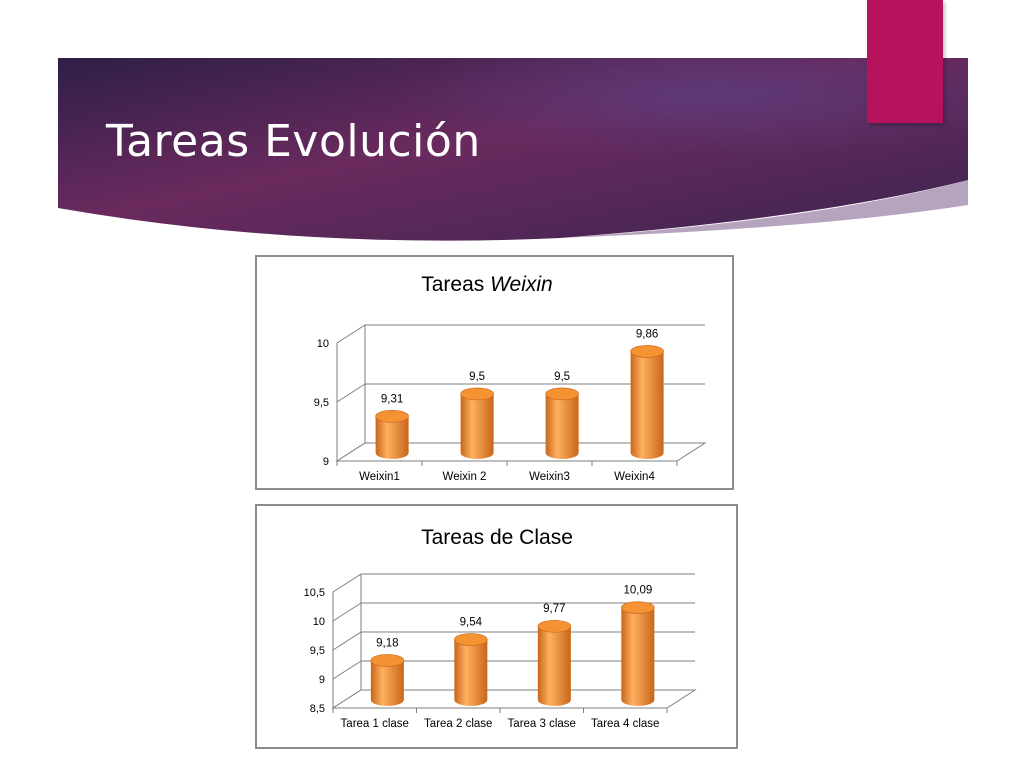 This screenshot has height=768, width=1024. What do you see at coordinates (625, 724) in the screenshot?
I see `x-tick-label: Tarea 4 clase` at bounding box center [625, 724].